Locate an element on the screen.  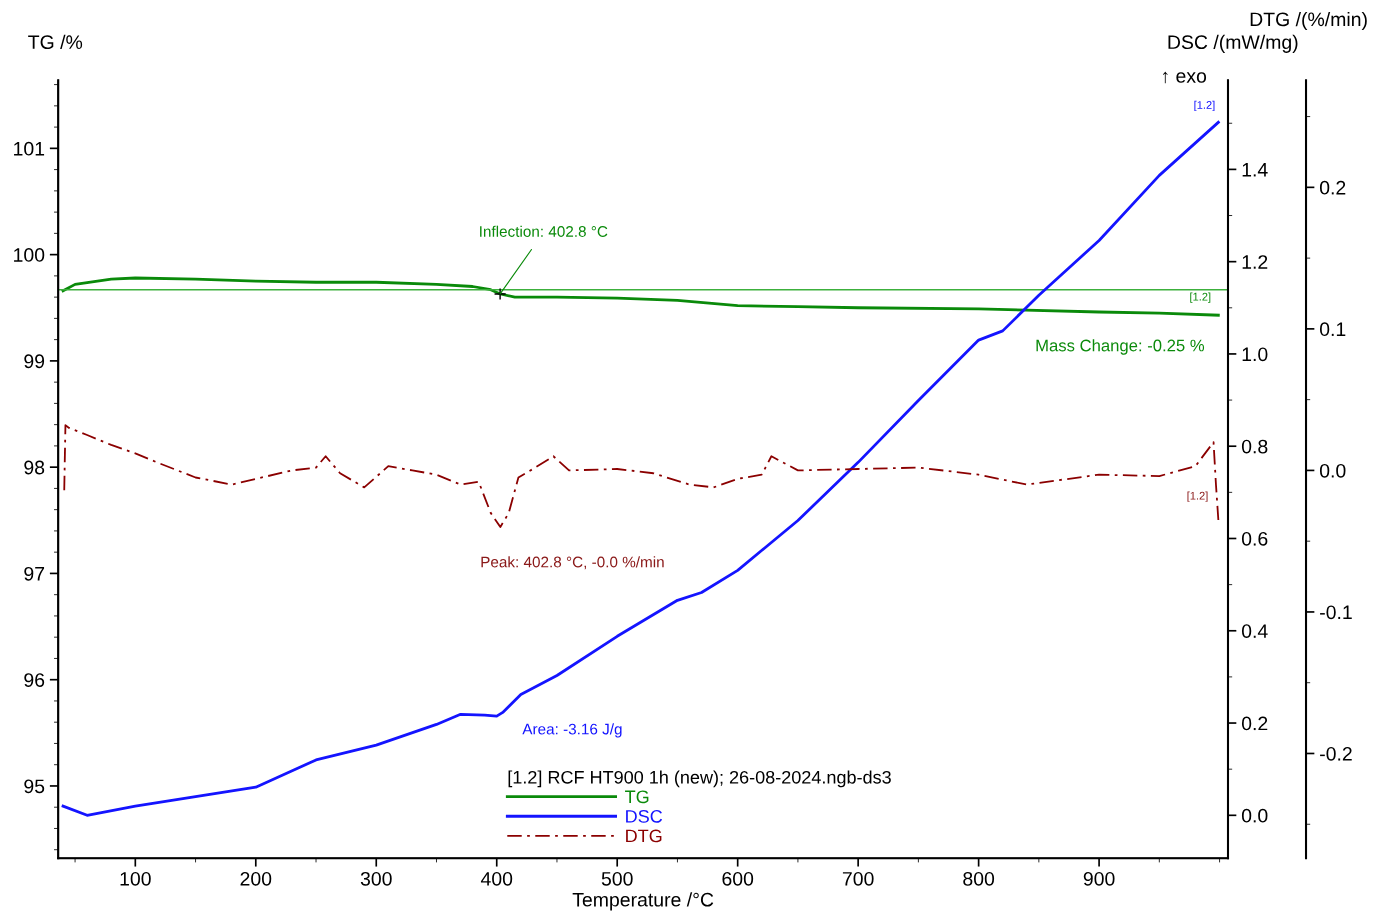
annotation: Mass Change: -0.25 % is located at coordinates (1120, 347).